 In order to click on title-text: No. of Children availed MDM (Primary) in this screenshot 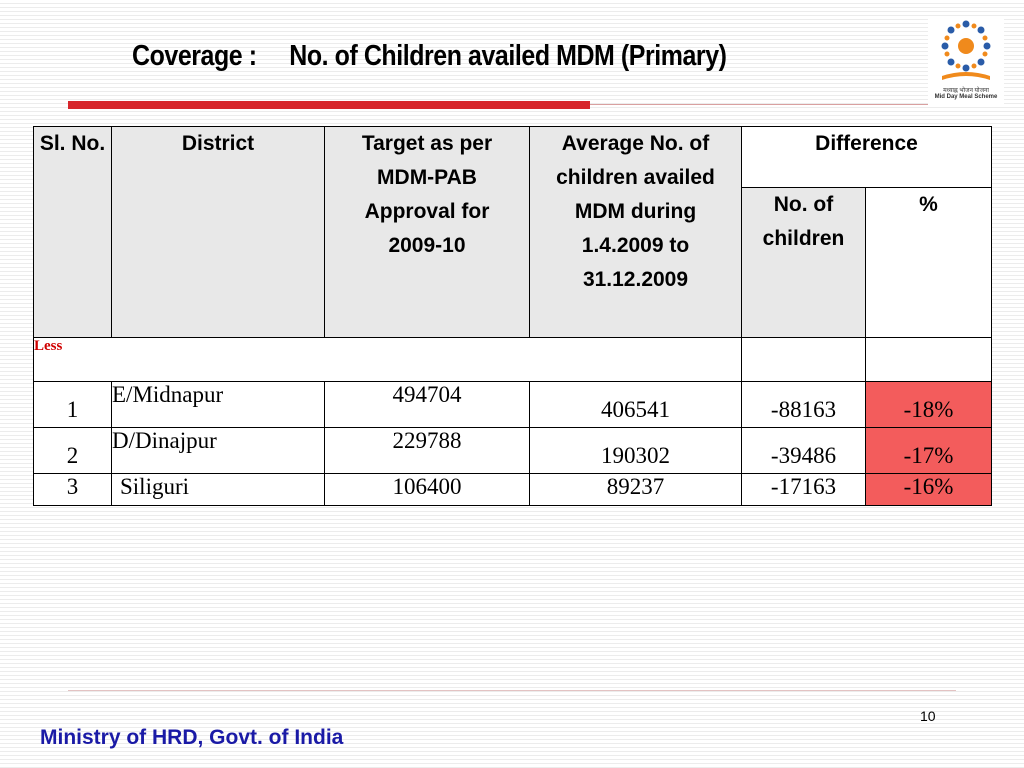, I will do `click(508, 56)`.